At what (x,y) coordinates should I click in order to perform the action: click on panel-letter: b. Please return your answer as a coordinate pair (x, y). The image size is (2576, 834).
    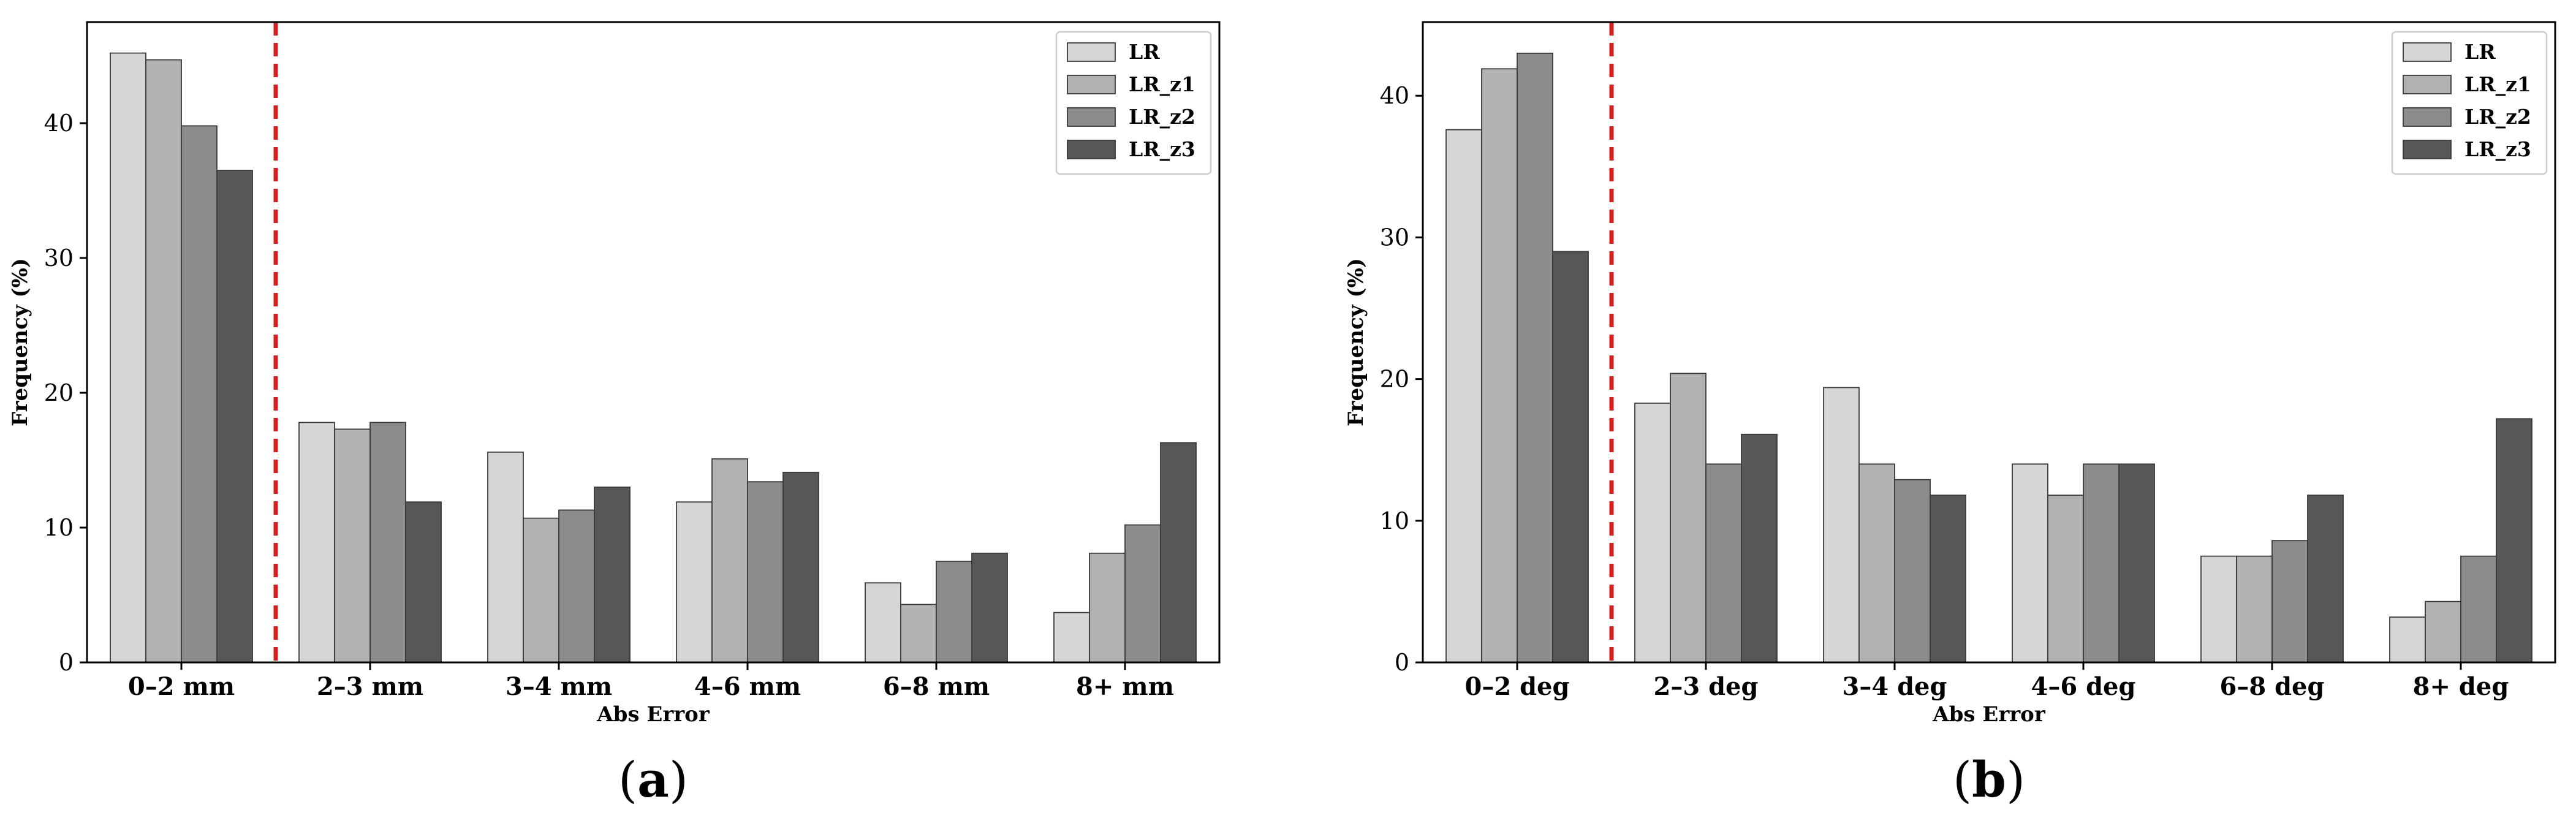
    Looking at the image, I should click on (1989, 779).